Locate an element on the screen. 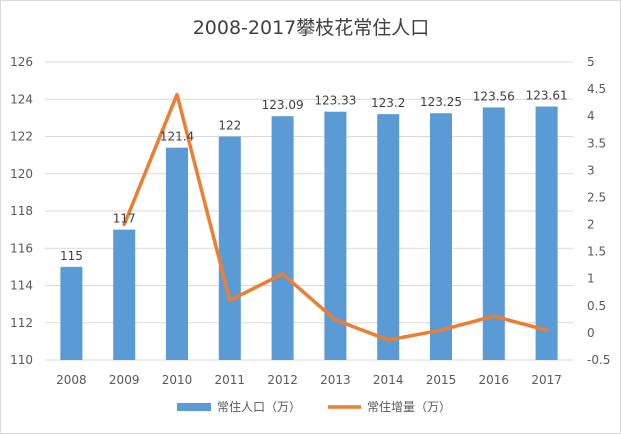 This screenshot has height=435, width=621. y-right-tick-label: 2 is located at coordinates (591, 225).